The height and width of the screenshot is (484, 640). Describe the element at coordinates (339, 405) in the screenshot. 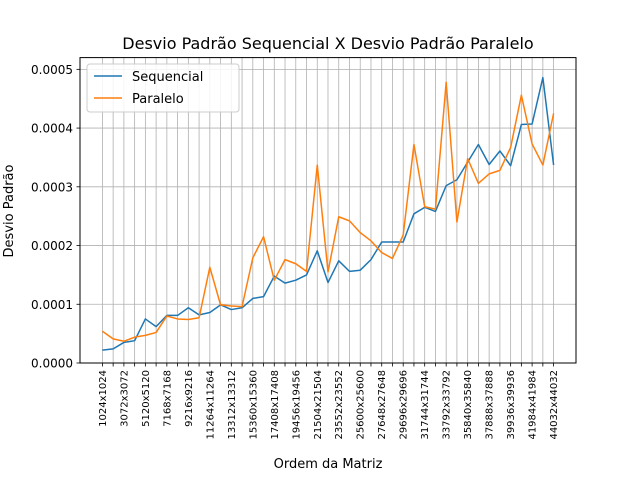

I see `x-tick-label: 23552x23552` at that location.